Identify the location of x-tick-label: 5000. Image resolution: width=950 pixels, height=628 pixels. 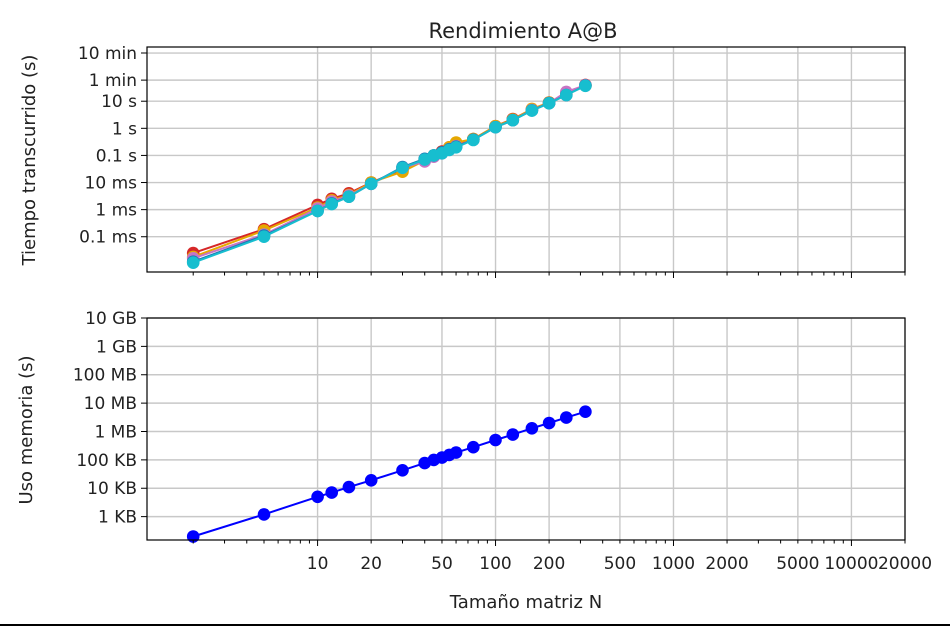
(797, 564).